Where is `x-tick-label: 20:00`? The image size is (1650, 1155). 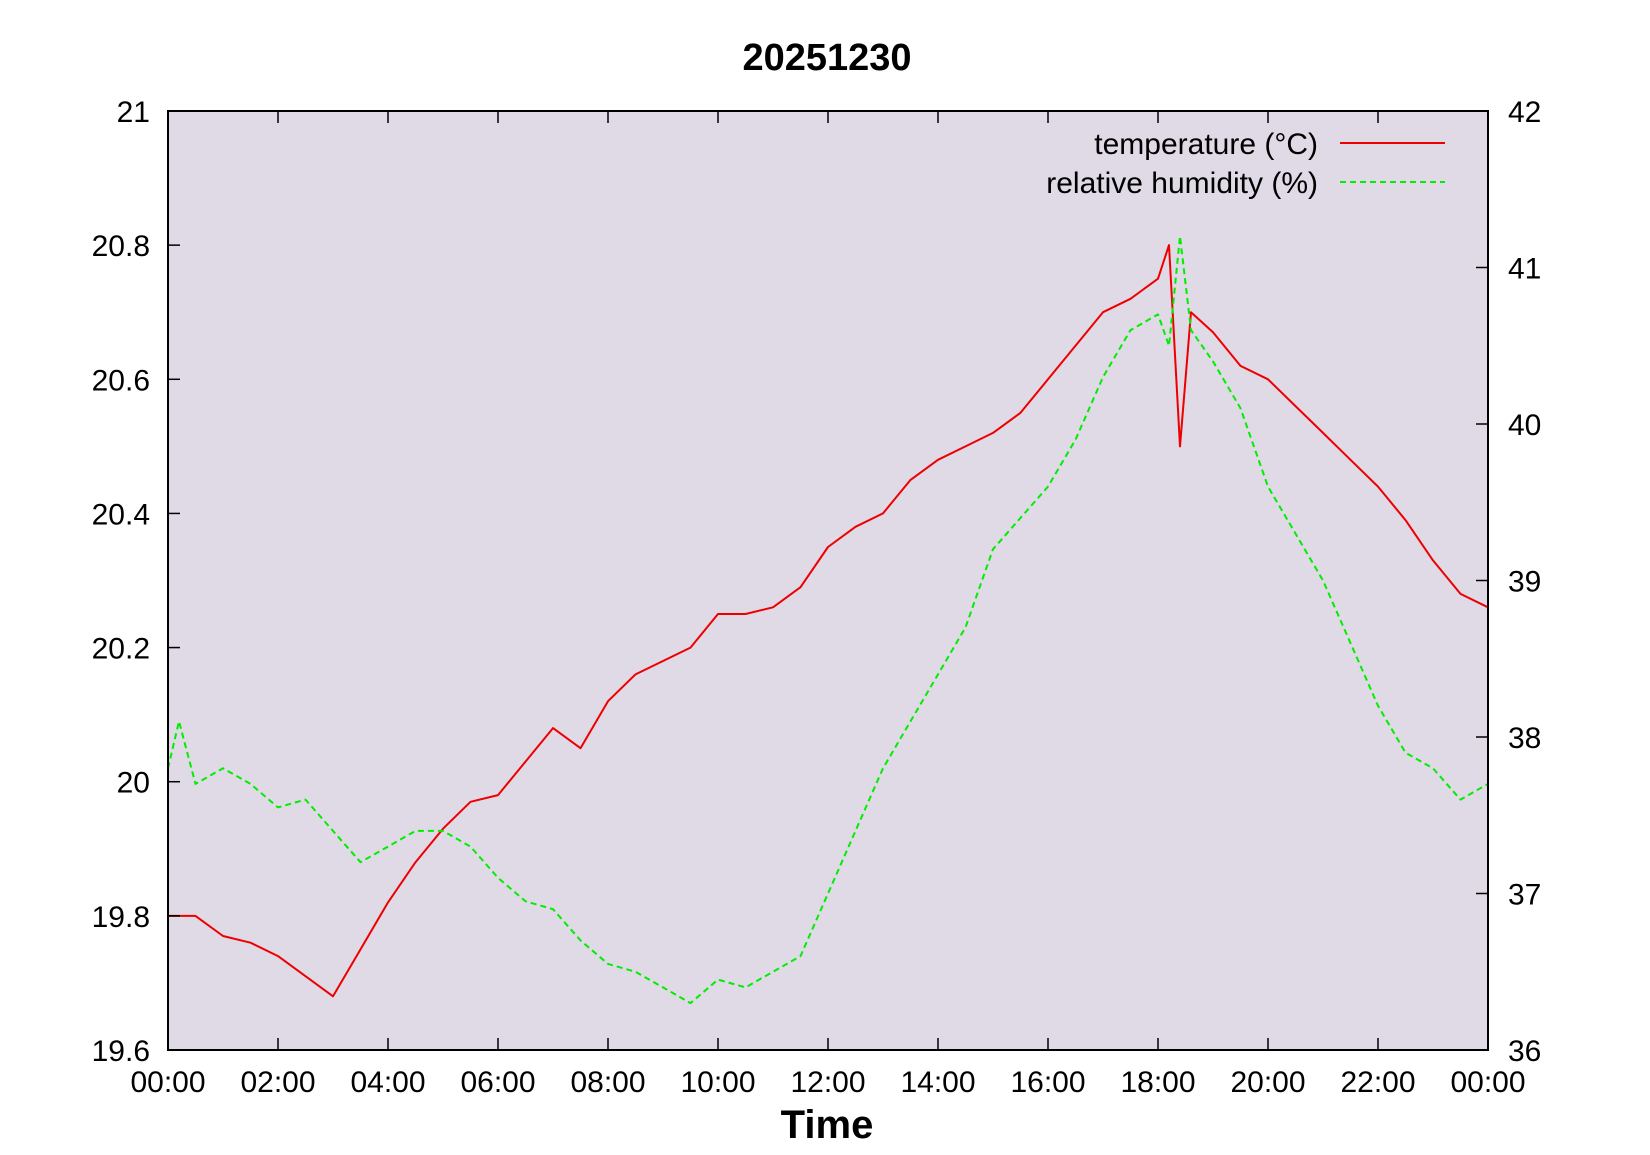
x-tick-label: 20:00 is located at coordinates (1267, 1082).